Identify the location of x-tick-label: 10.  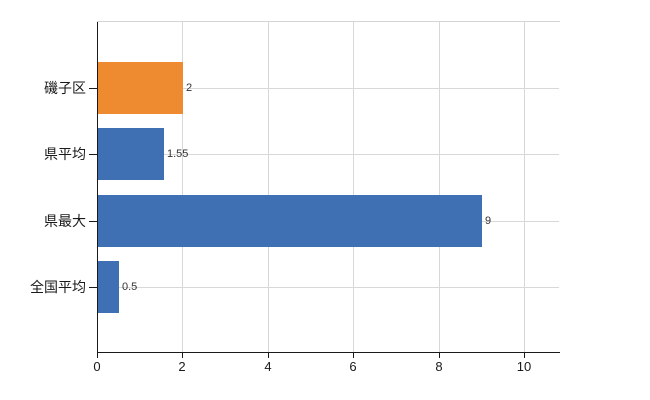
(524, 366).